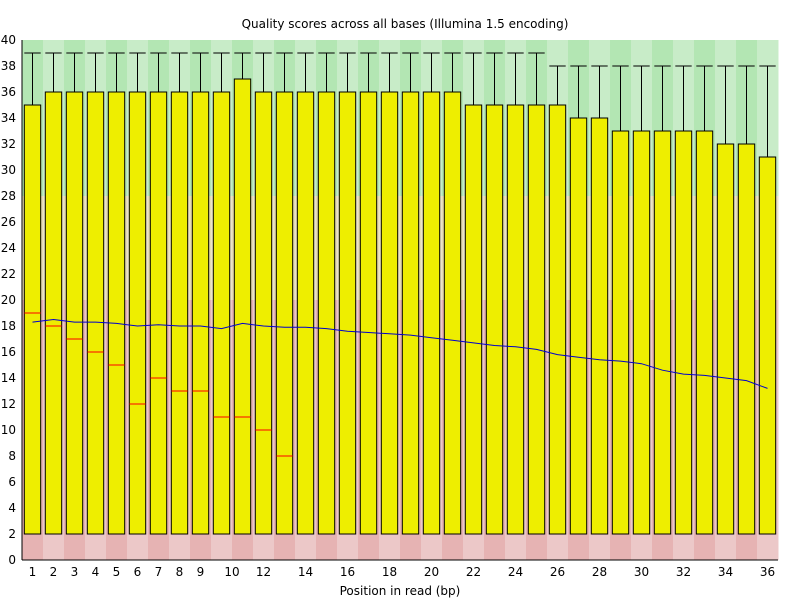  Describe the element at coordinates (347, 572) in the screenshot. I see `x-tick-16: 16` at that location.